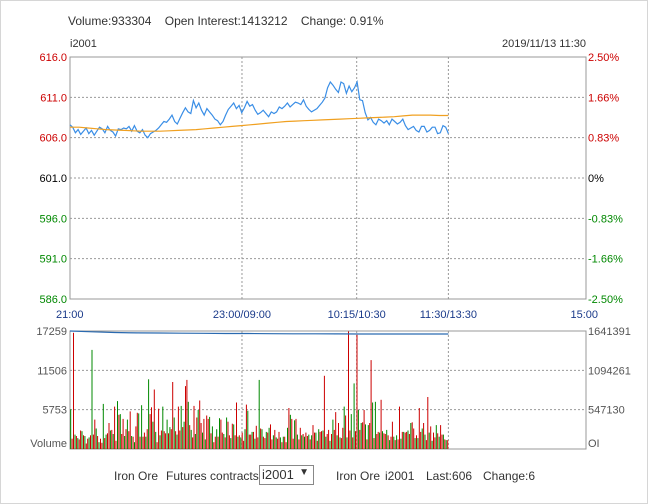 The width and height of the screenshot is (648, 504). I want to click on contract-select: i2001 ▼, so click(286, 475).